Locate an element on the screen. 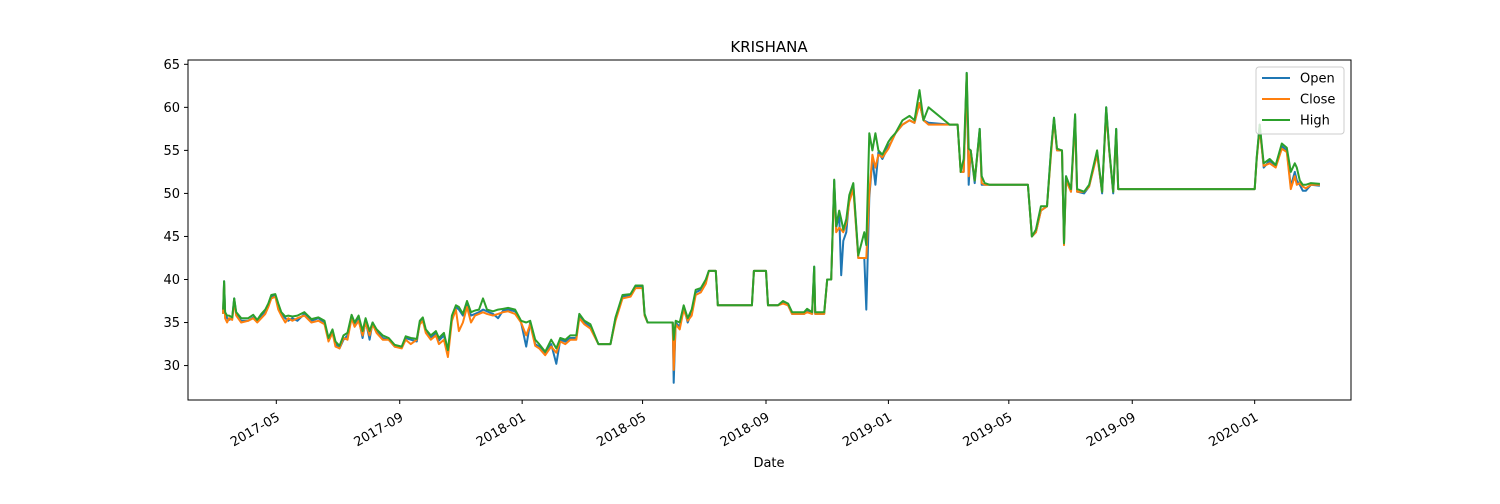 The image size is (1500, 504). x-tick-label: 2017-05 is located at coordinates (255, 430).